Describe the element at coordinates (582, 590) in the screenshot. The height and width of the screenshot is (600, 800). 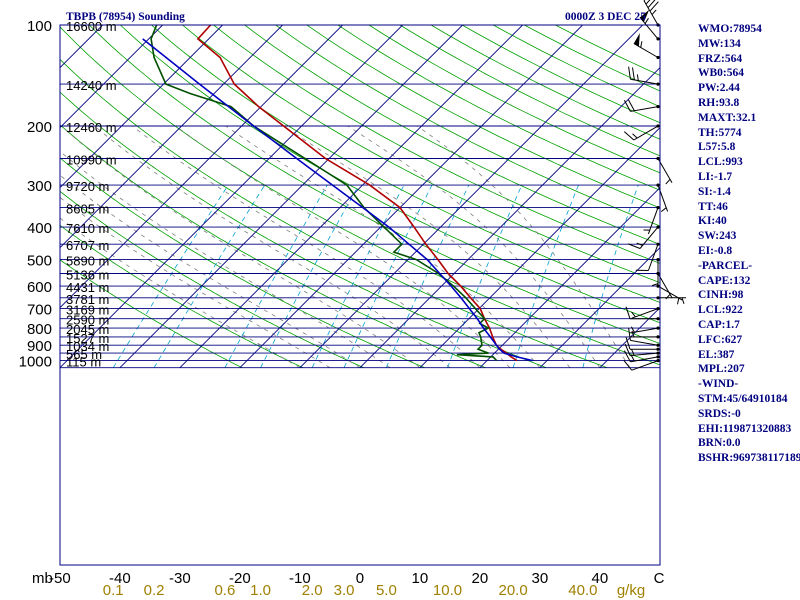
I see `mixing-ratio-label: 40.0` at that location.